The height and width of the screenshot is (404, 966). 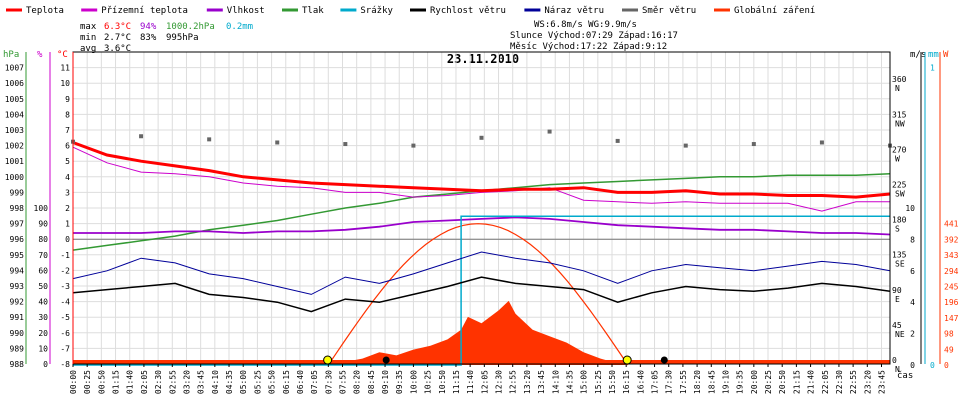 I want to click on w-tick-label: 392, so click(x=951, y=239).